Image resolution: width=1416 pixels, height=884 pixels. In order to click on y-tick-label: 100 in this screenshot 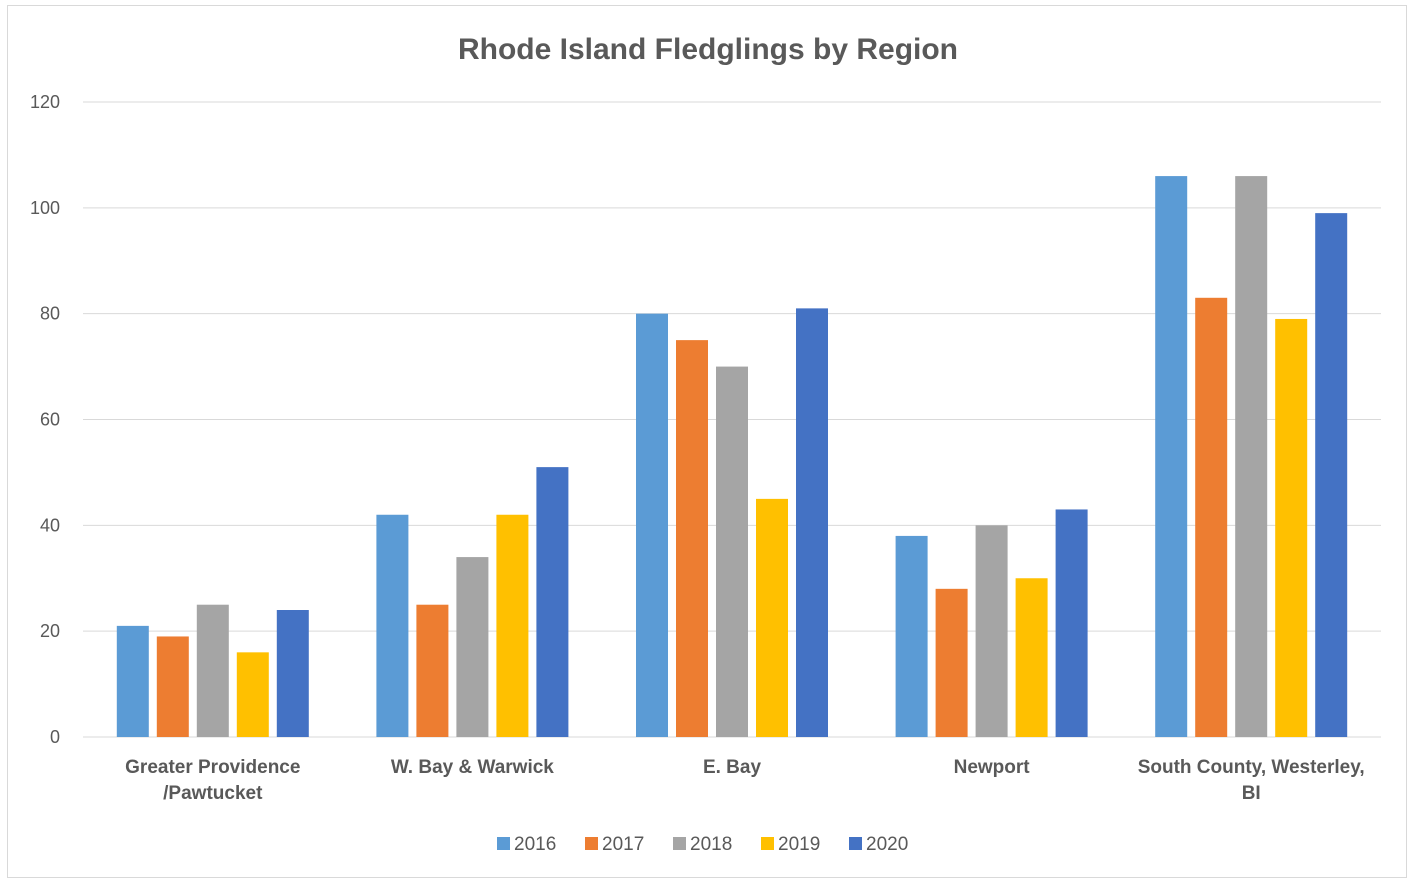, I will do `click(45, 208)`.